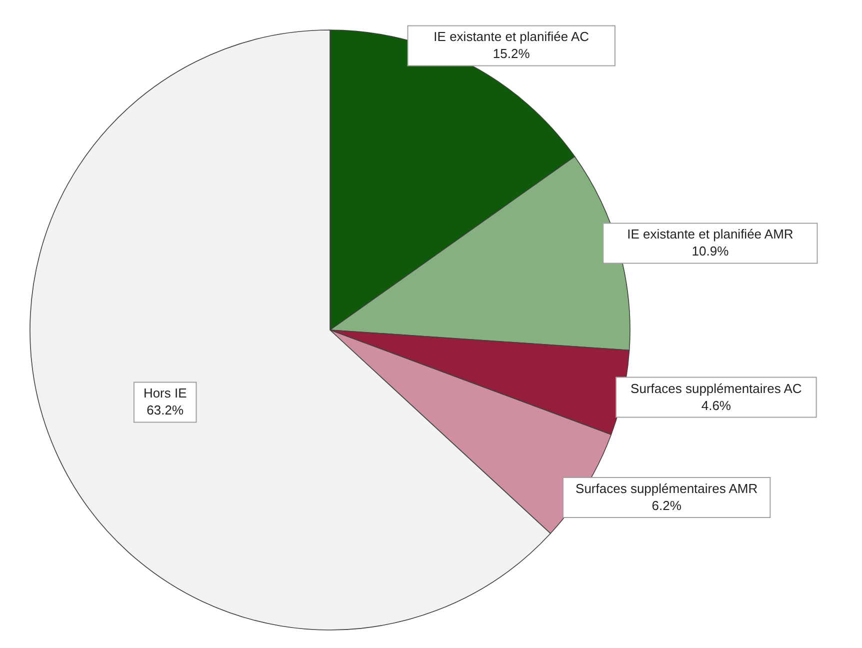 The height and width of the screenshot is (648, 862). What do you see at coordinates (512, 36) in the screenshot?
I see `slice-label: IE existante et planifiée AC` at bounding box center [512, 36].